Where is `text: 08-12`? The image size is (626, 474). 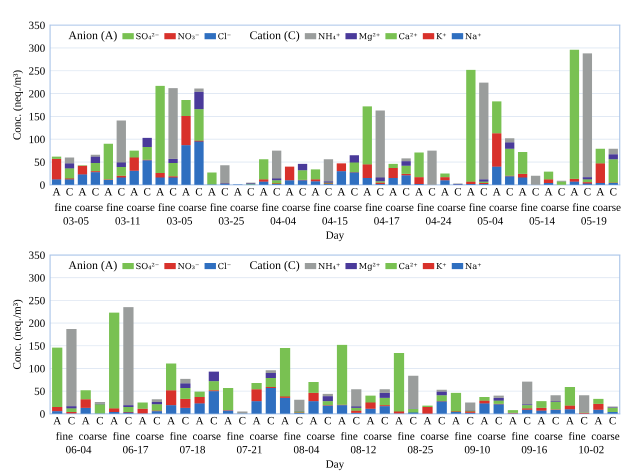 text: 08-12 is located at coordinates (363, 450).